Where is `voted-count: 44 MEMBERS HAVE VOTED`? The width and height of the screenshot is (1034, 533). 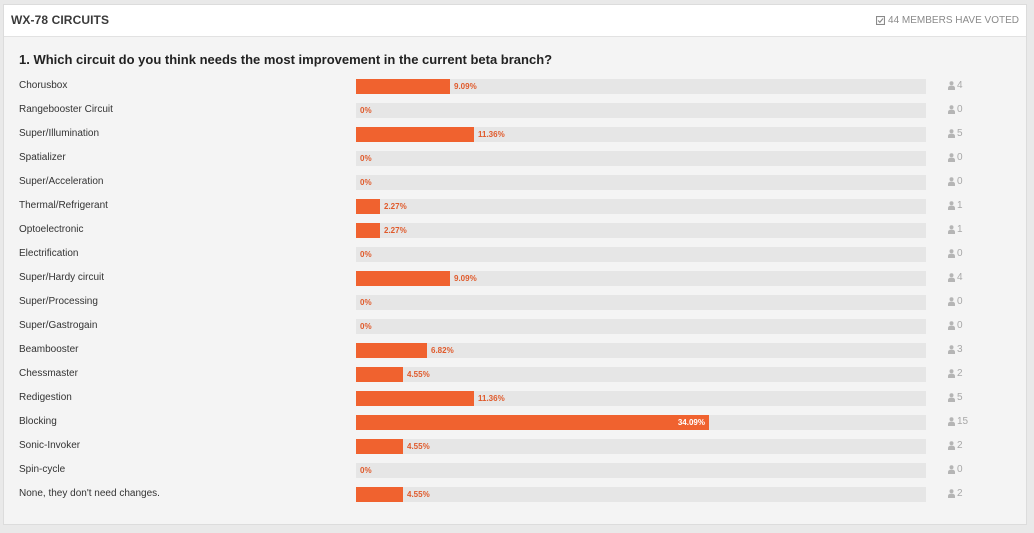
voted-count: 44 MEMBERS HAVE VOTED is located at coordinates (947, 20).